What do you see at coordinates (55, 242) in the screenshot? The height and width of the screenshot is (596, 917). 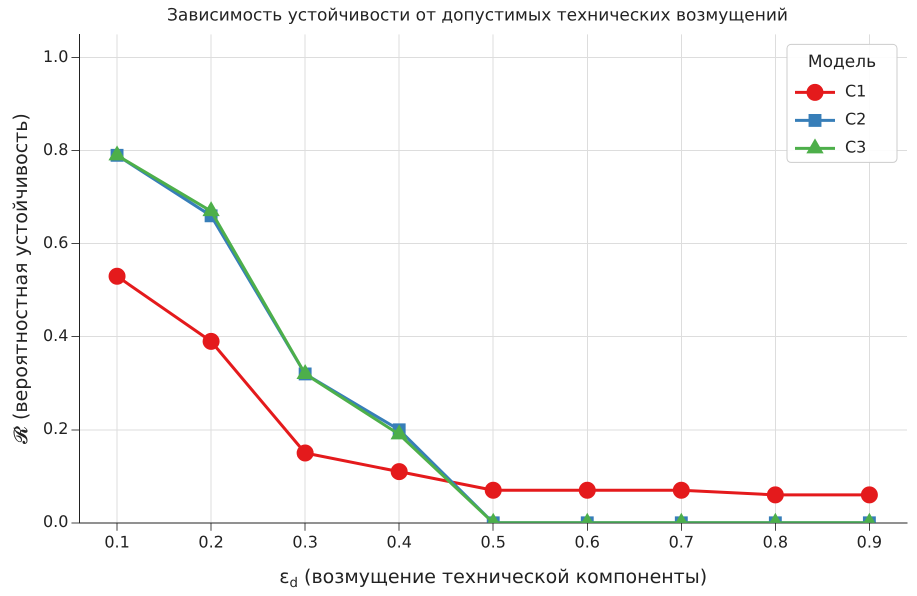 I see `y-tick-label: 0.6` at bounding box center [55, 242].